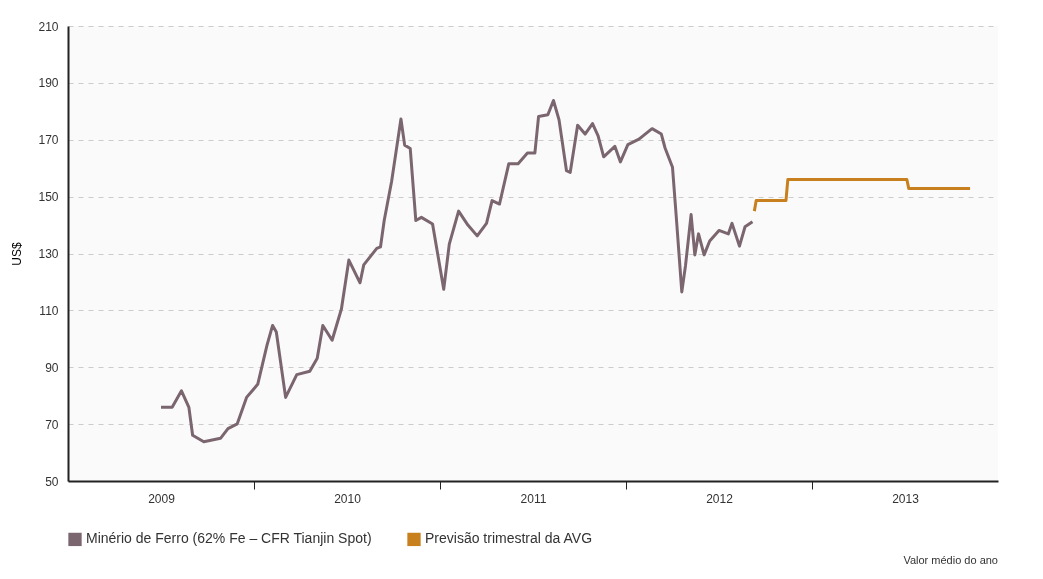  What do you see at coordinates (48, 140) in the screenshot?
I see `y-tick-label: 170` at bounding box center [48, 140].